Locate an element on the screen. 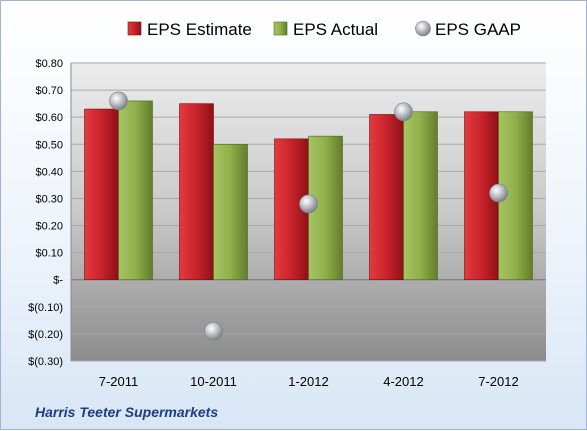 This screenshot has height=431, width=587. x-tick-label: 1-2012 is located at coordinates (308, 381).